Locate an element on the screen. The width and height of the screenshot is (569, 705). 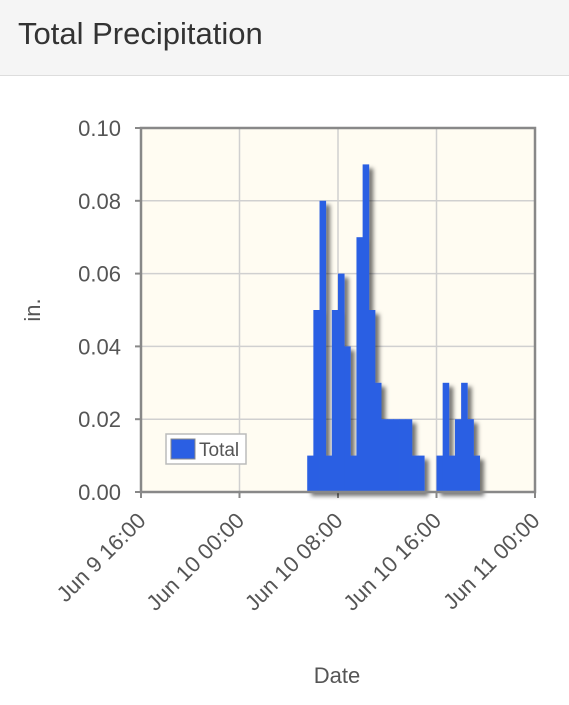
legend-swatch is located at coordinates (183, 449).